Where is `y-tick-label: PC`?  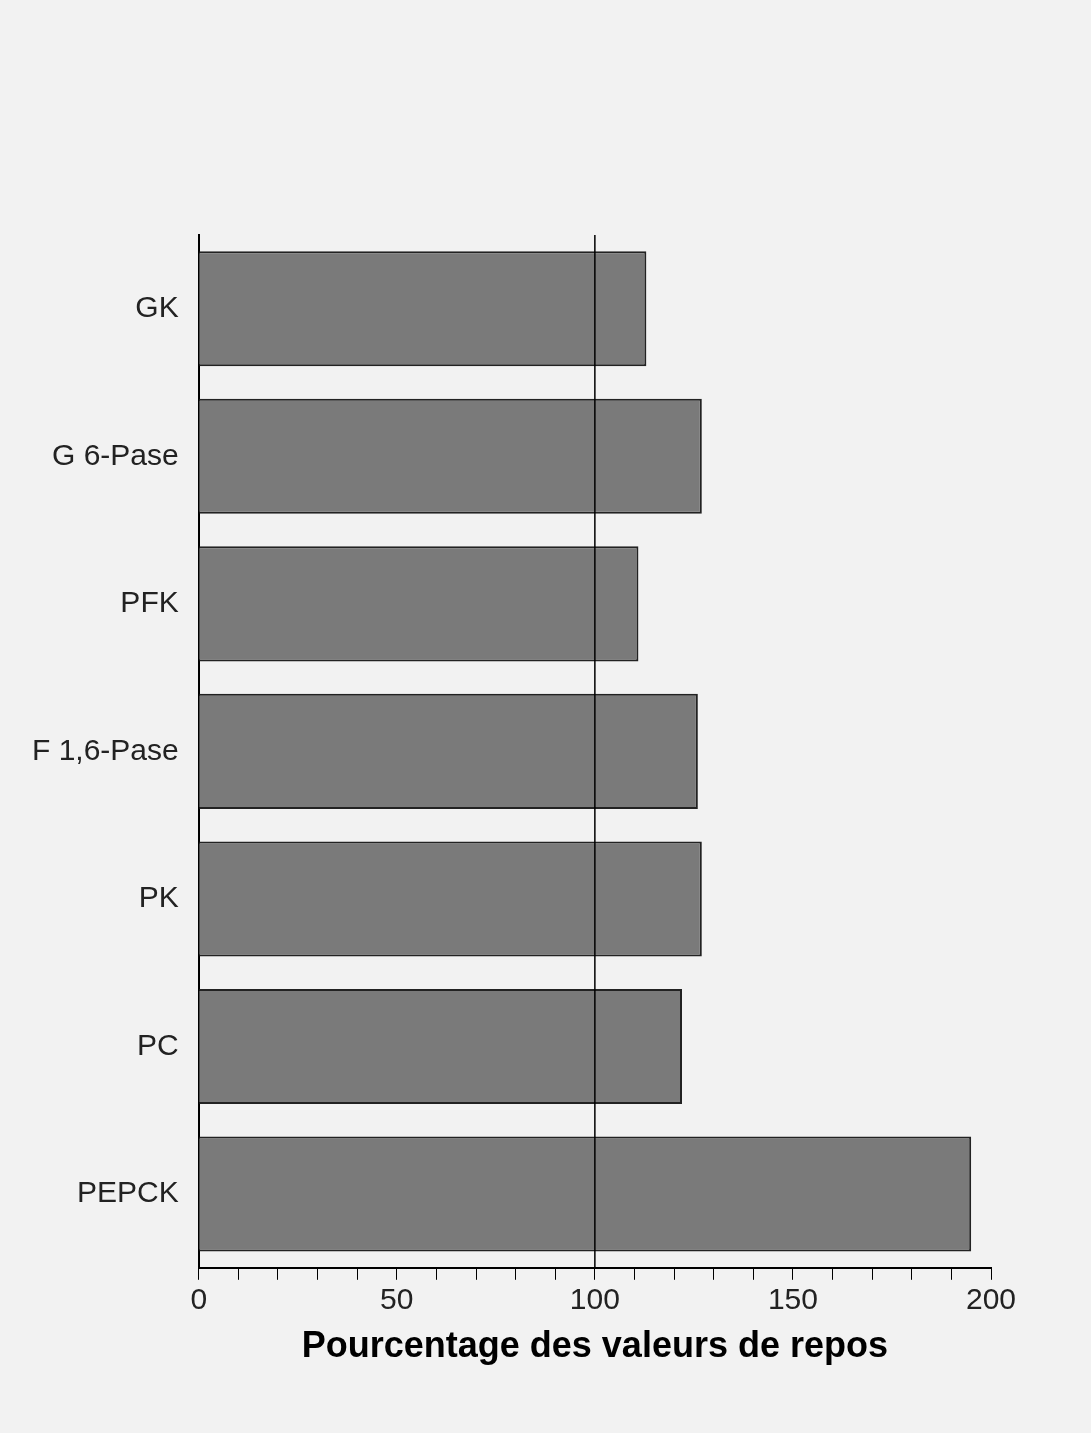 y-tick-label: PC is located at coordinates (158, 1044).